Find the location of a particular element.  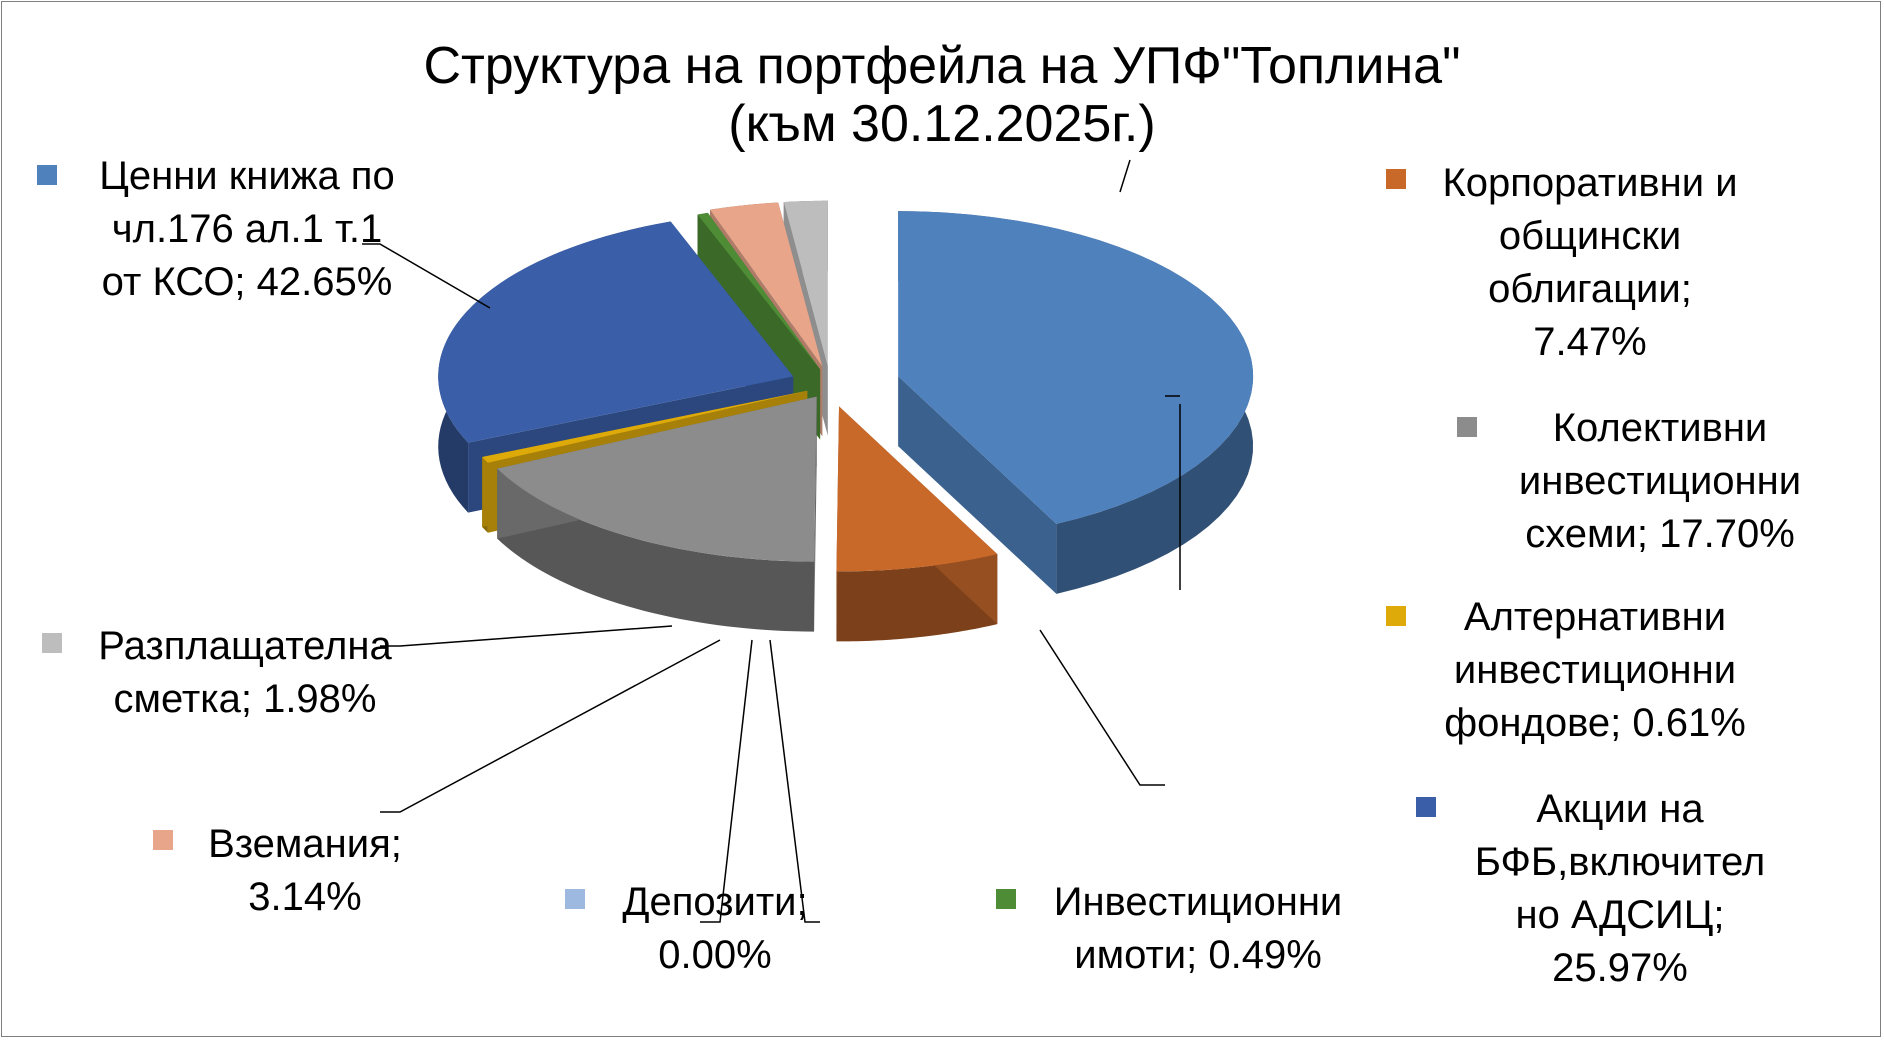

legend-key-ii is located at coordinates (1006, 899).